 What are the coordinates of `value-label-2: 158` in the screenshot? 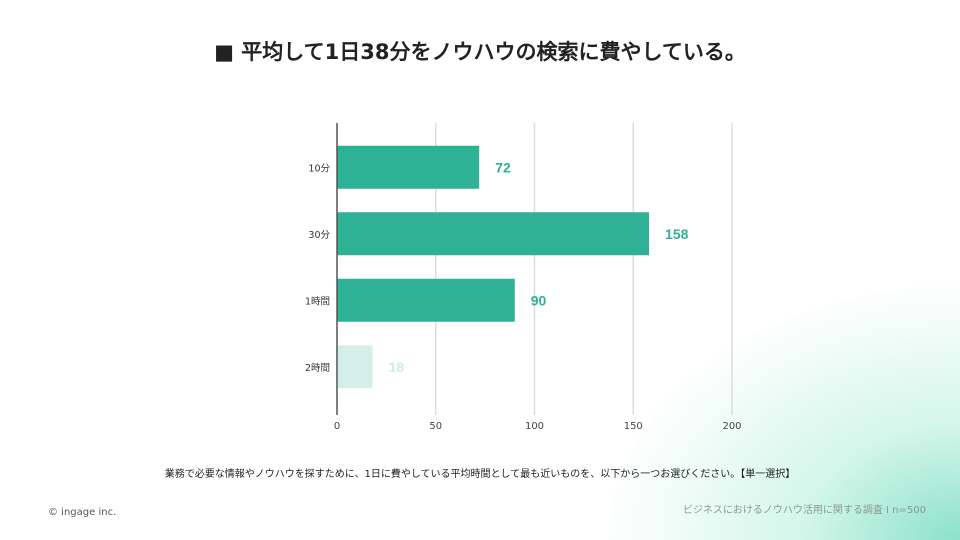 It's located at (677, 234).